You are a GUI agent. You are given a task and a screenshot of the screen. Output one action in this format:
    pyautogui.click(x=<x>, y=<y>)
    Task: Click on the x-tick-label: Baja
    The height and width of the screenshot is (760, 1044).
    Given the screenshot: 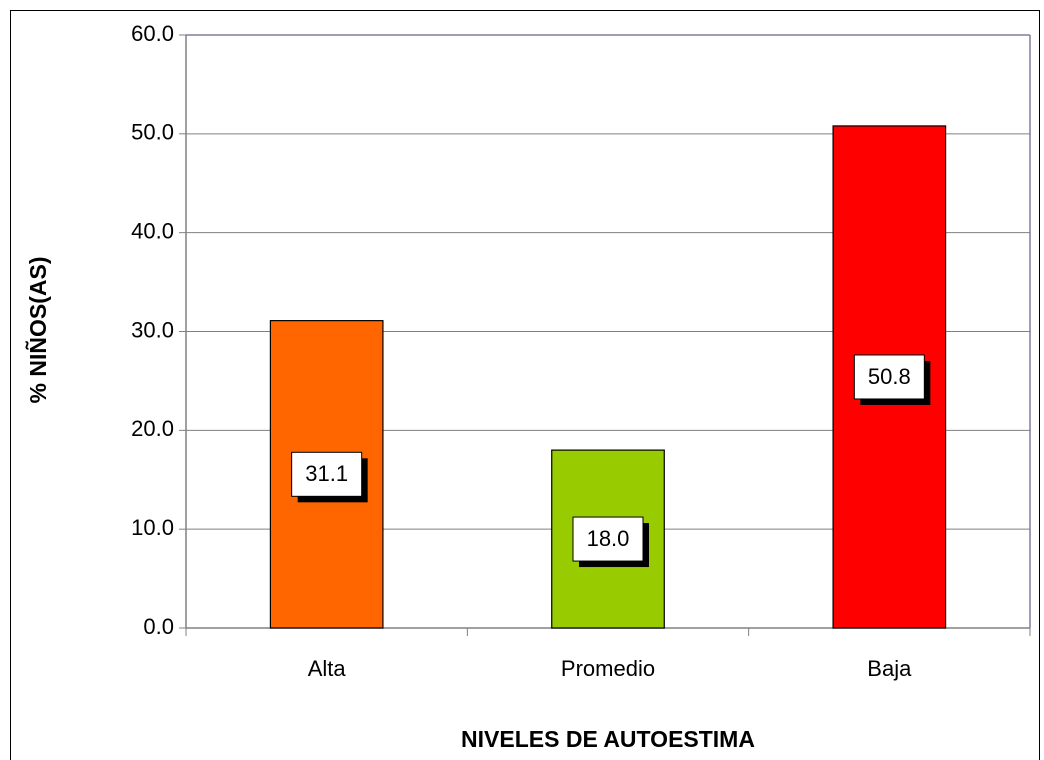 What is the action you would take?
    pyautogui.click(x=889, y=668)
    